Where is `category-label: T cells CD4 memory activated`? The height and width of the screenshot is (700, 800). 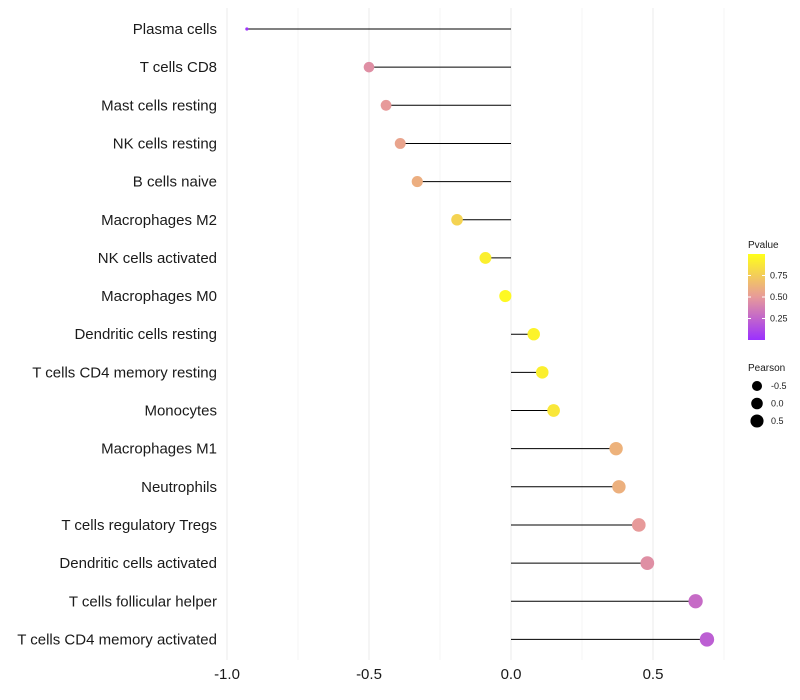 category-label: T cells CD4 memory activated is located at coordinates (117, 639).